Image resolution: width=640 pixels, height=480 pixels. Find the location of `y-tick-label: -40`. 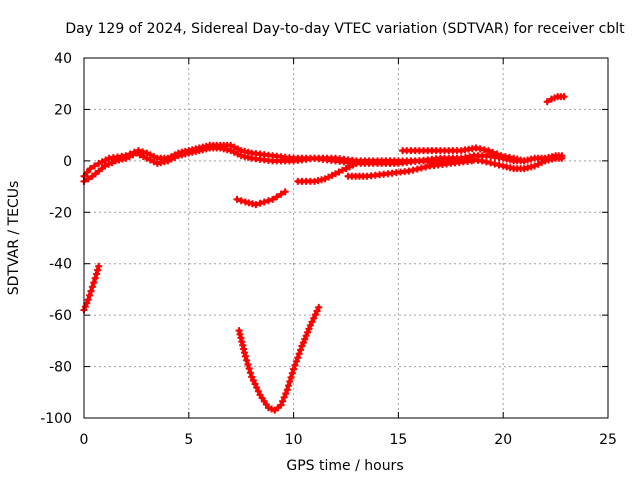

y-tick-label: -40 is located at coordinates (60, 265).